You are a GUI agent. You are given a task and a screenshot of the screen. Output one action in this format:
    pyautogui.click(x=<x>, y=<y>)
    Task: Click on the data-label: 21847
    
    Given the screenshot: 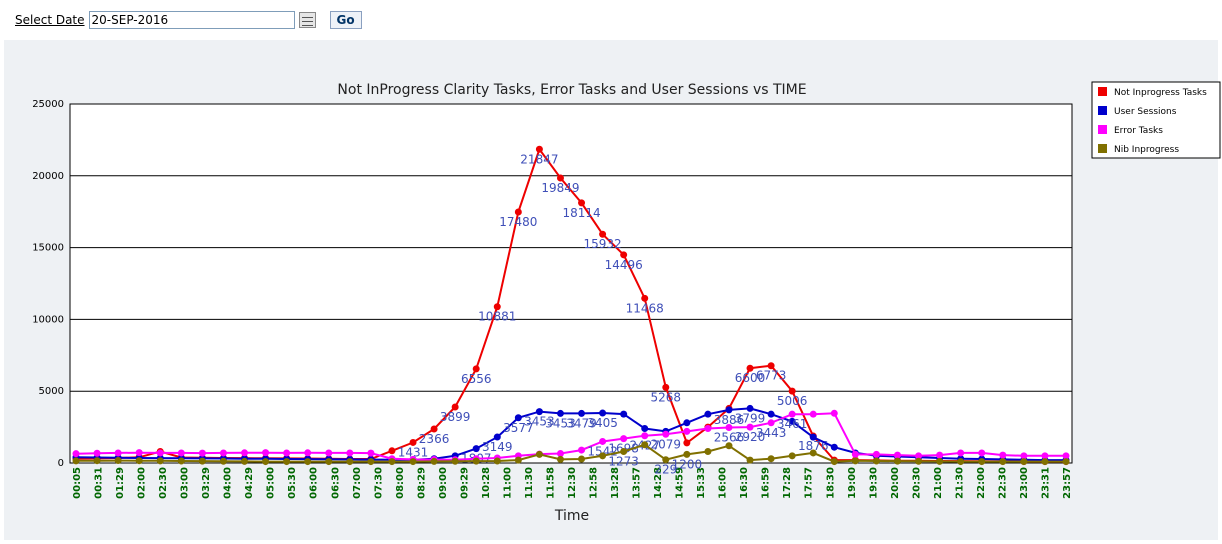 What is the action you would take?
    pyautogui.click(x=539, y=159)
    